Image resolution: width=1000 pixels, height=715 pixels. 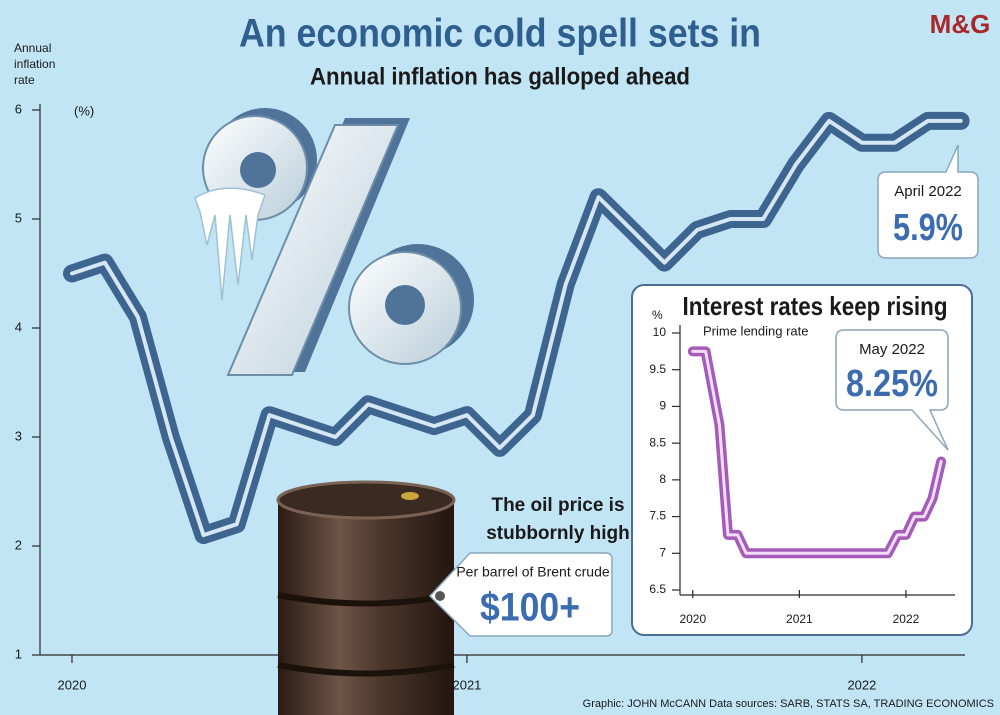 What do you see at coordinates (928, 191) in the screenshot?
I see `annotation: April 2022` at bounding box center [928, 191].